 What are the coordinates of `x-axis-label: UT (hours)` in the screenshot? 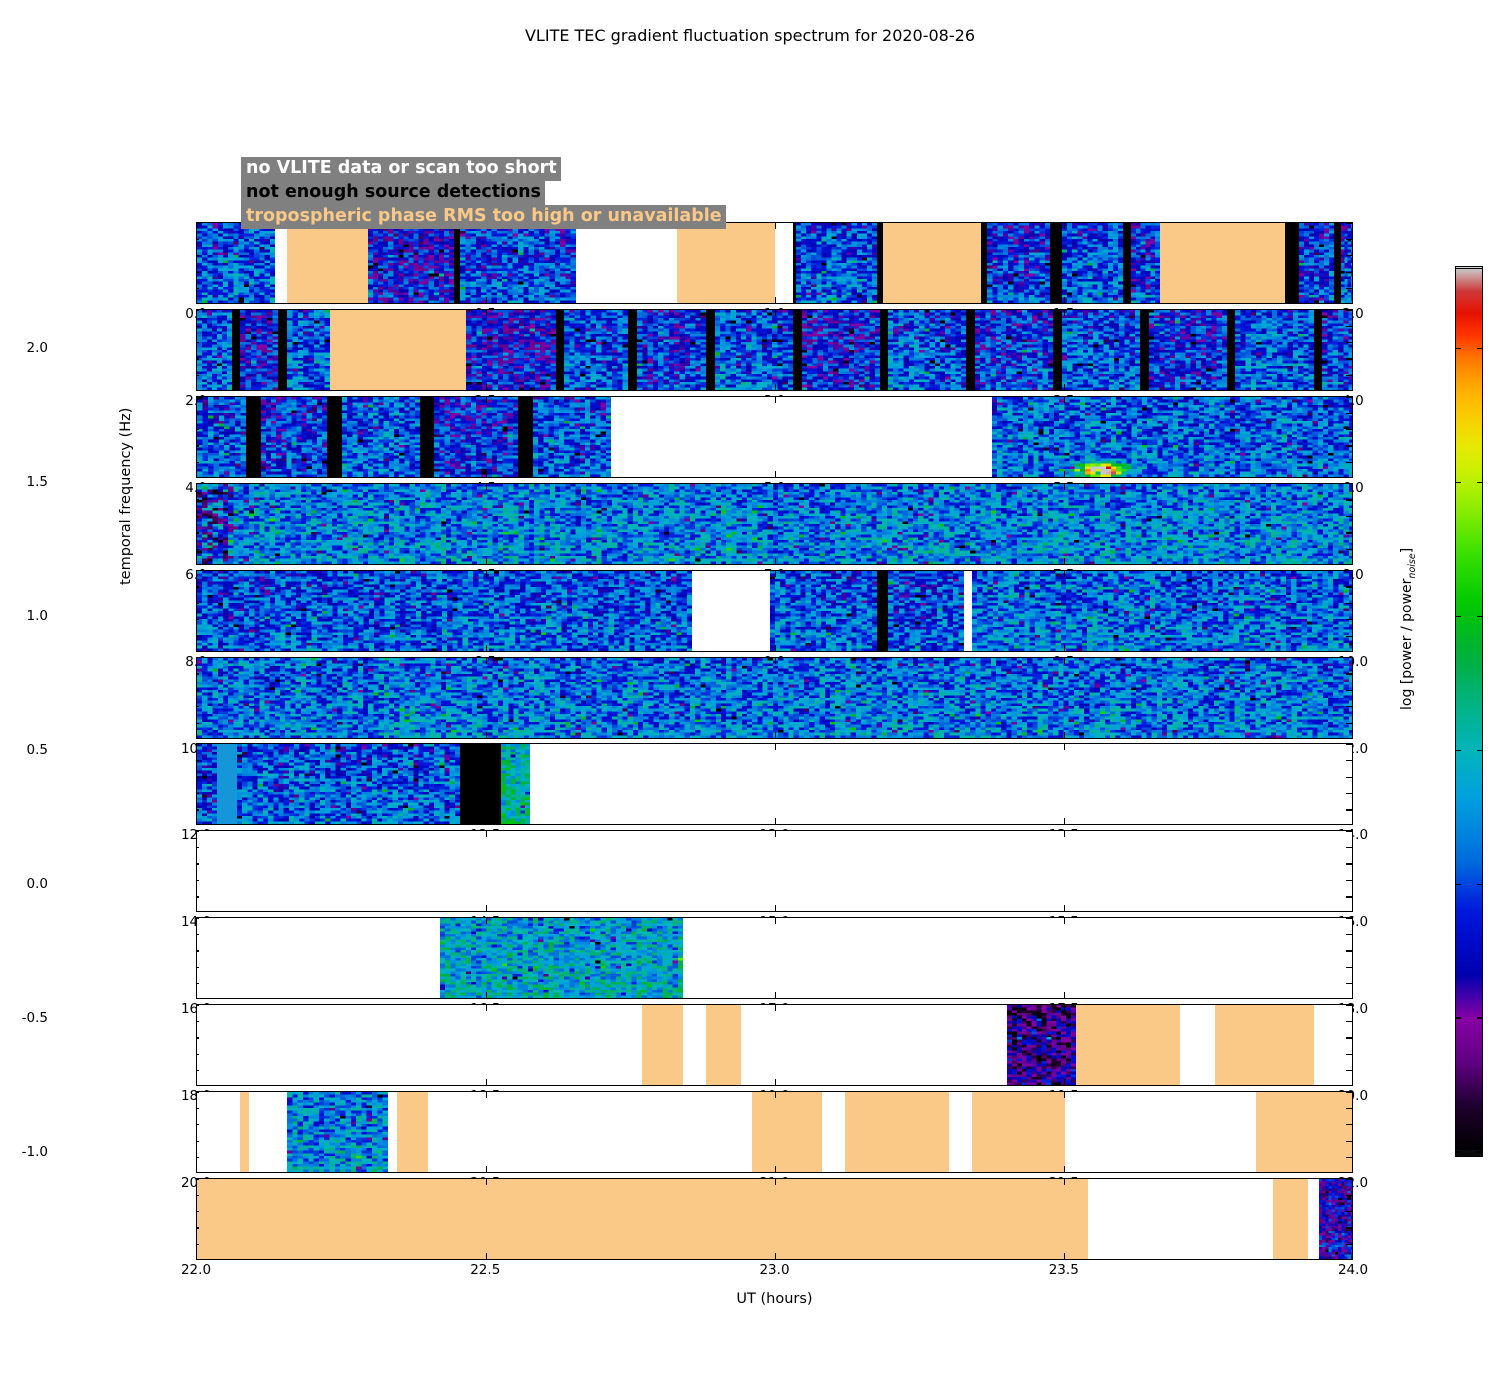 It's located at (774, 1299).